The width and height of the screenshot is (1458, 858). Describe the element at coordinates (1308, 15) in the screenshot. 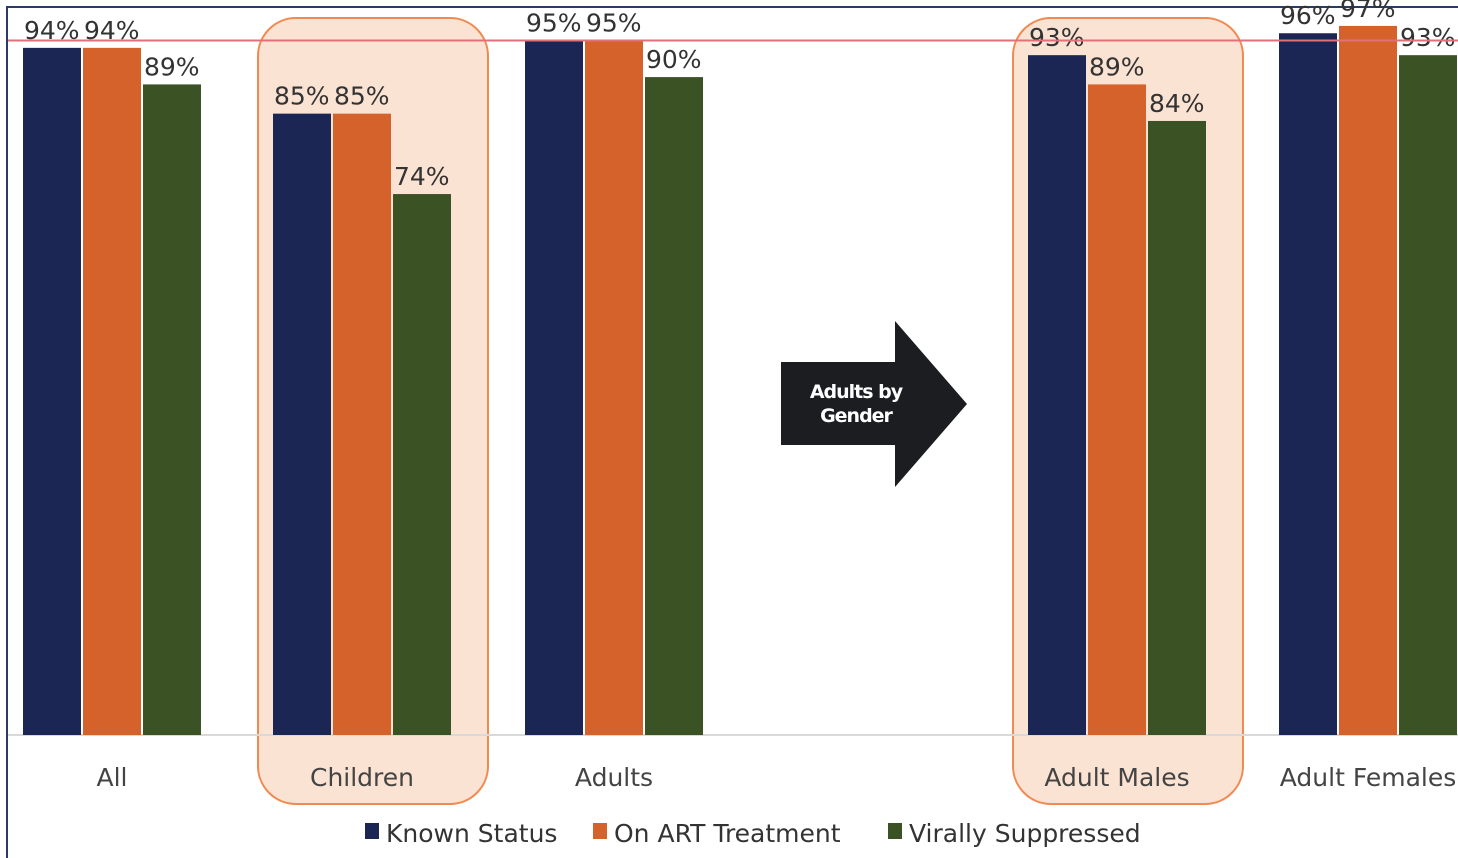

I see `value-label-adult-females-known-status: 96%` at that location.